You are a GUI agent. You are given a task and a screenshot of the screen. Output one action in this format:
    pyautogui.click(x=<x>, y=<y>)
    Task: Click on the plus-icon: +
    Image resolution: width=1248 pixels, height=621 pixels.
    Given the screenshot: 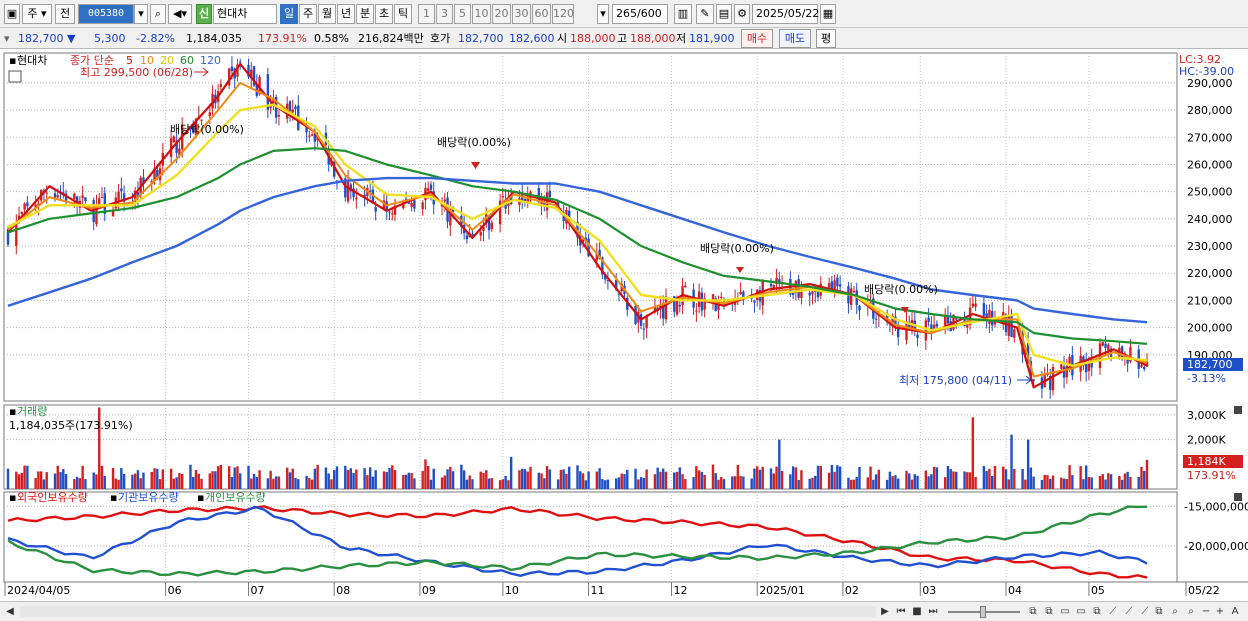 What is the action you would take?
    pyautogui.click(x=1220, y=611)
    